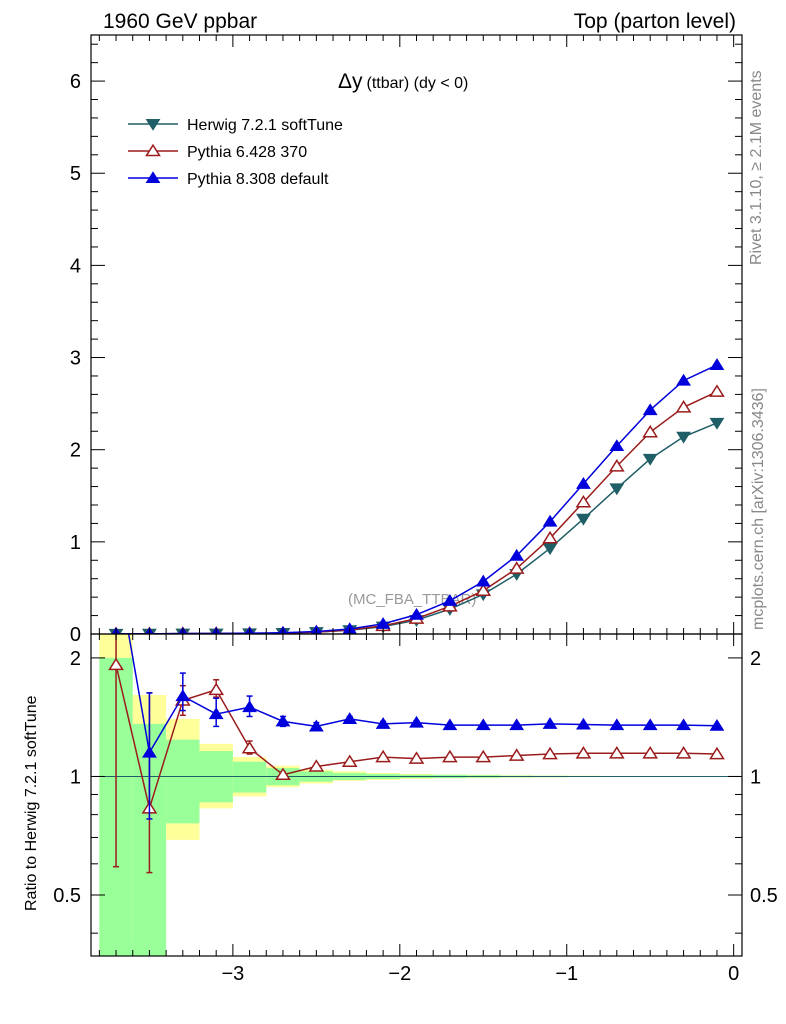  Describe the element at coordinates (758, 509) in the screenshot. I see `mcplots-label: mcplots.cern.ch [arXiv:1306.3436]` at that location.